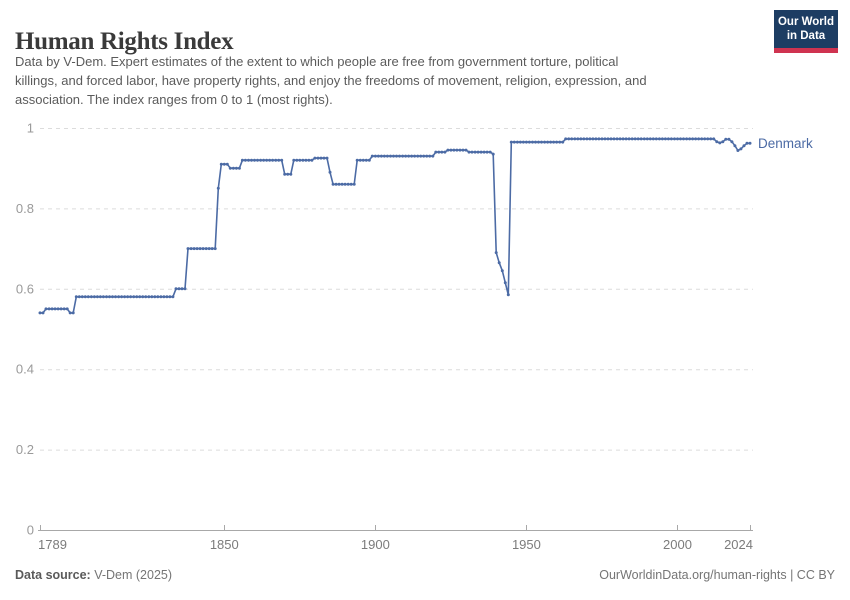 The height and width of the screenshot is (600, 850). I want to click on x-tick-label-2000: 2000, so click(677, 544).